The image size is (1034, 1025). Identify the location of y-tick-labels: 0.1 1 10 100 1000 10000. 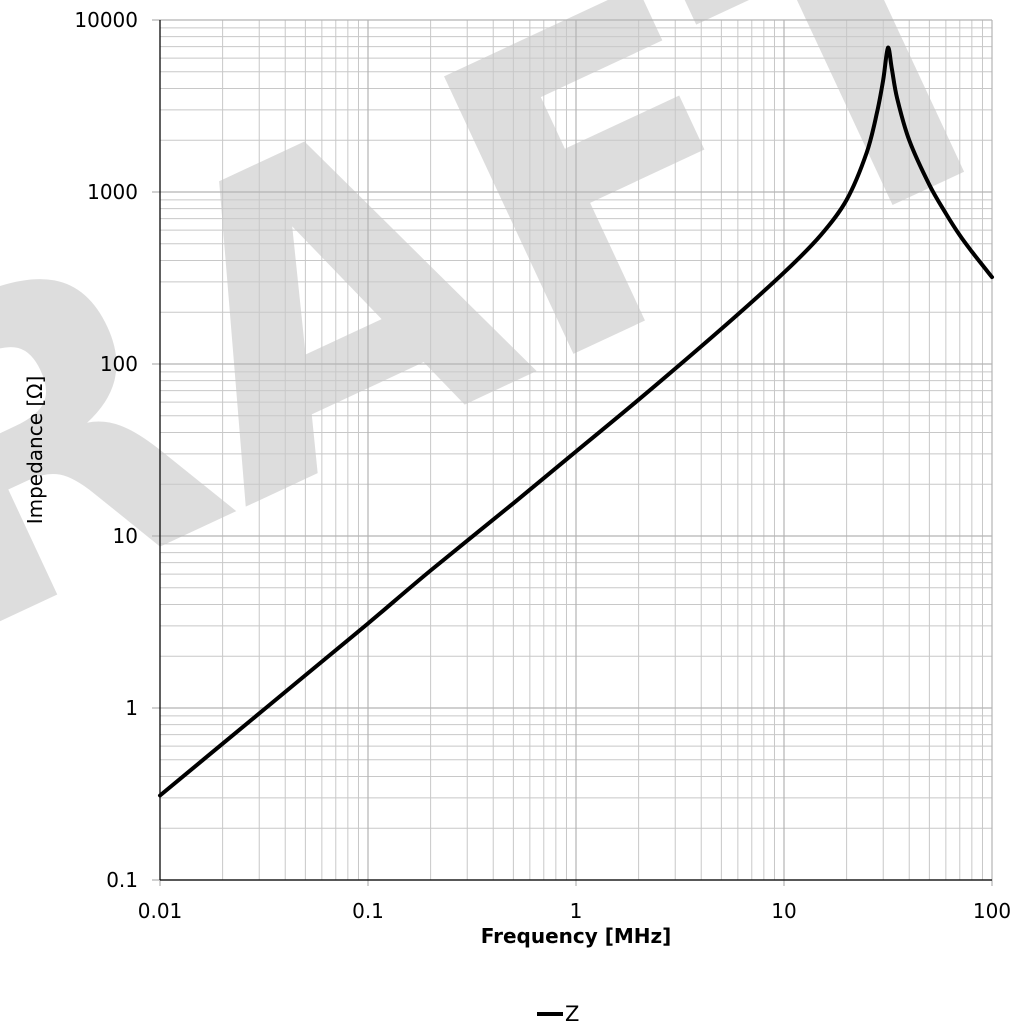
(106, 450).